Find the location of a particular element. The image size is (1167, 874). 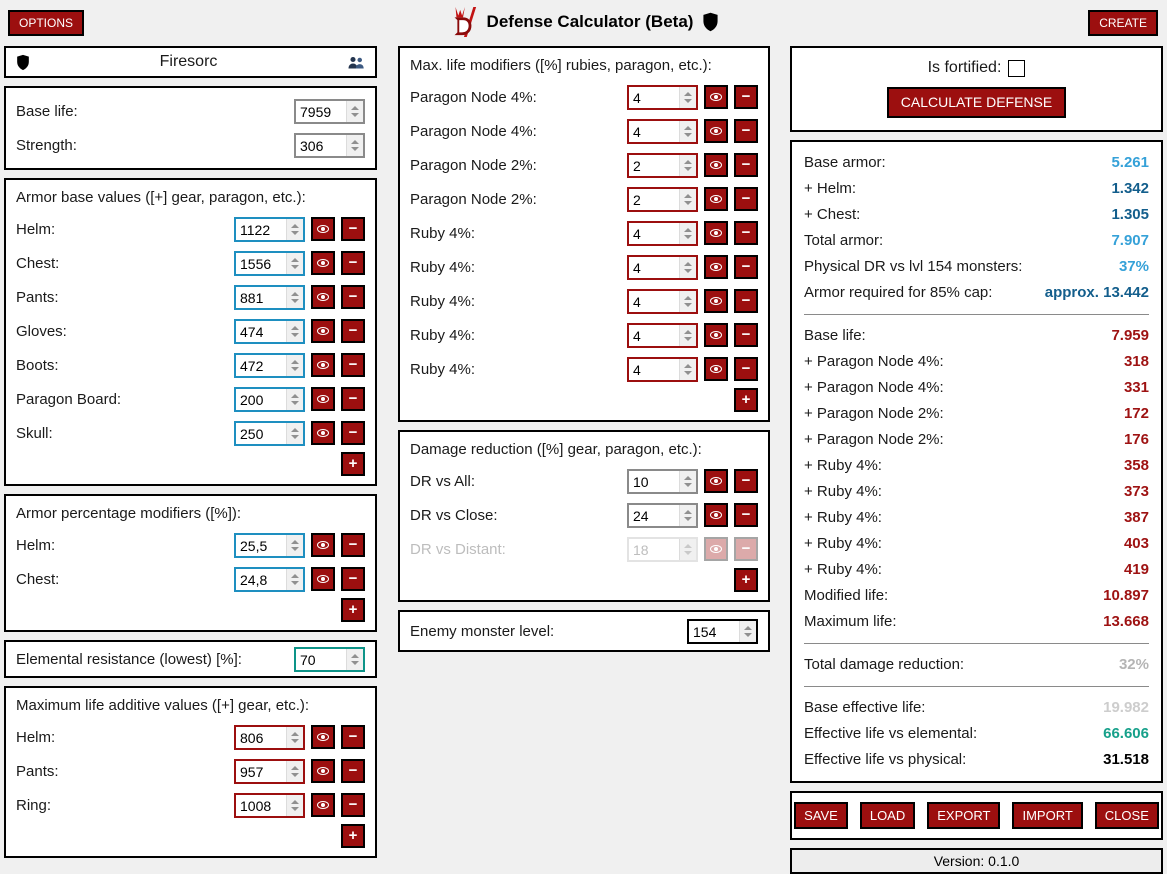

calculate-defense-button: CALCULATE DEFENSE is located at coordinates (976, 102).